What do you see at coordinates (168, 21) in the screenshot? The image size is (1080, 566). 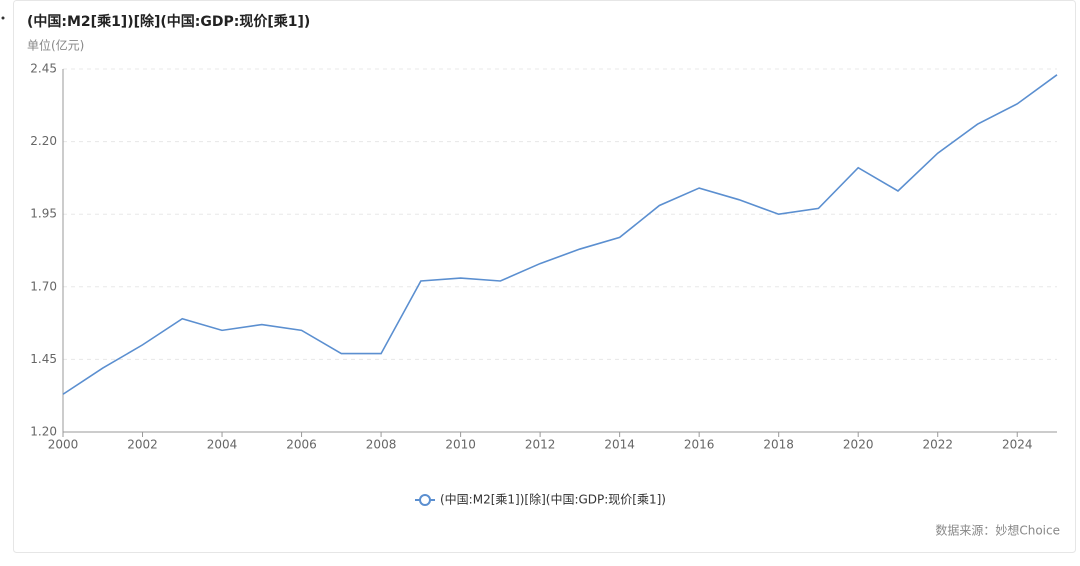 I see `chart-title: (中国:M2[乘1])[除](中国:GDP:现价[乘1])` at bounding box center [168, 21].